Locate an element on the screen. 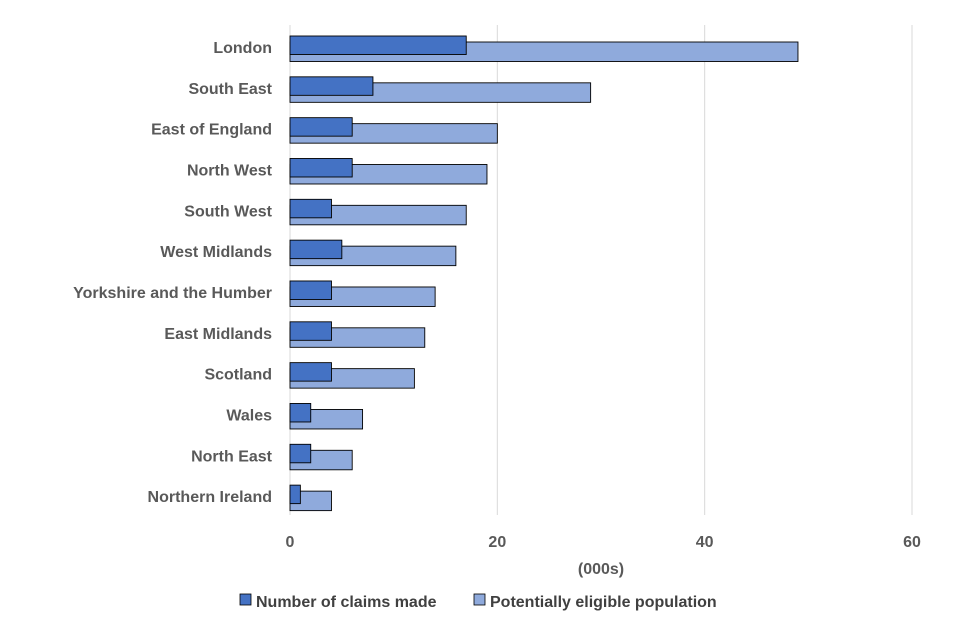  x-tick-label: 20 is located at coordinates (497, 542).